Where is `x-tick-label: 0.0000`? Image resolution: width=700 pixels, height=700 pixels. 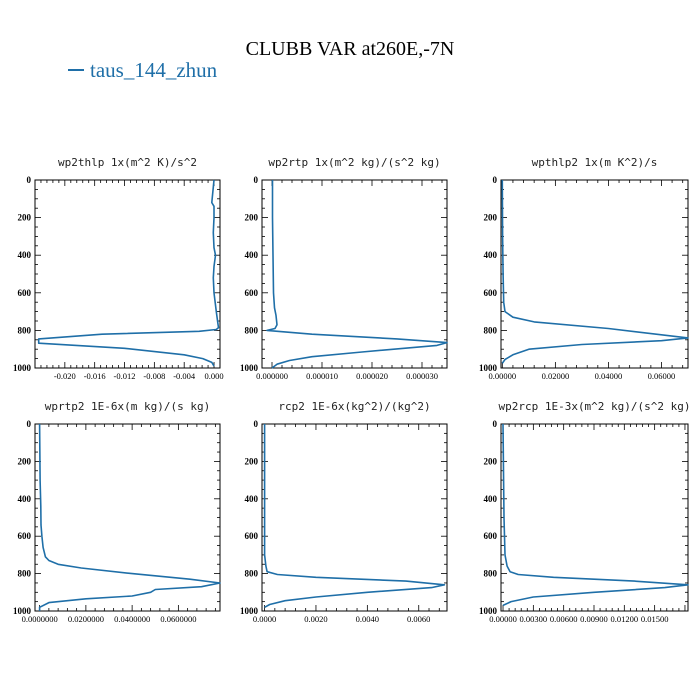
x-tick-label: 0.0000 is located at coordinates (264, 619).